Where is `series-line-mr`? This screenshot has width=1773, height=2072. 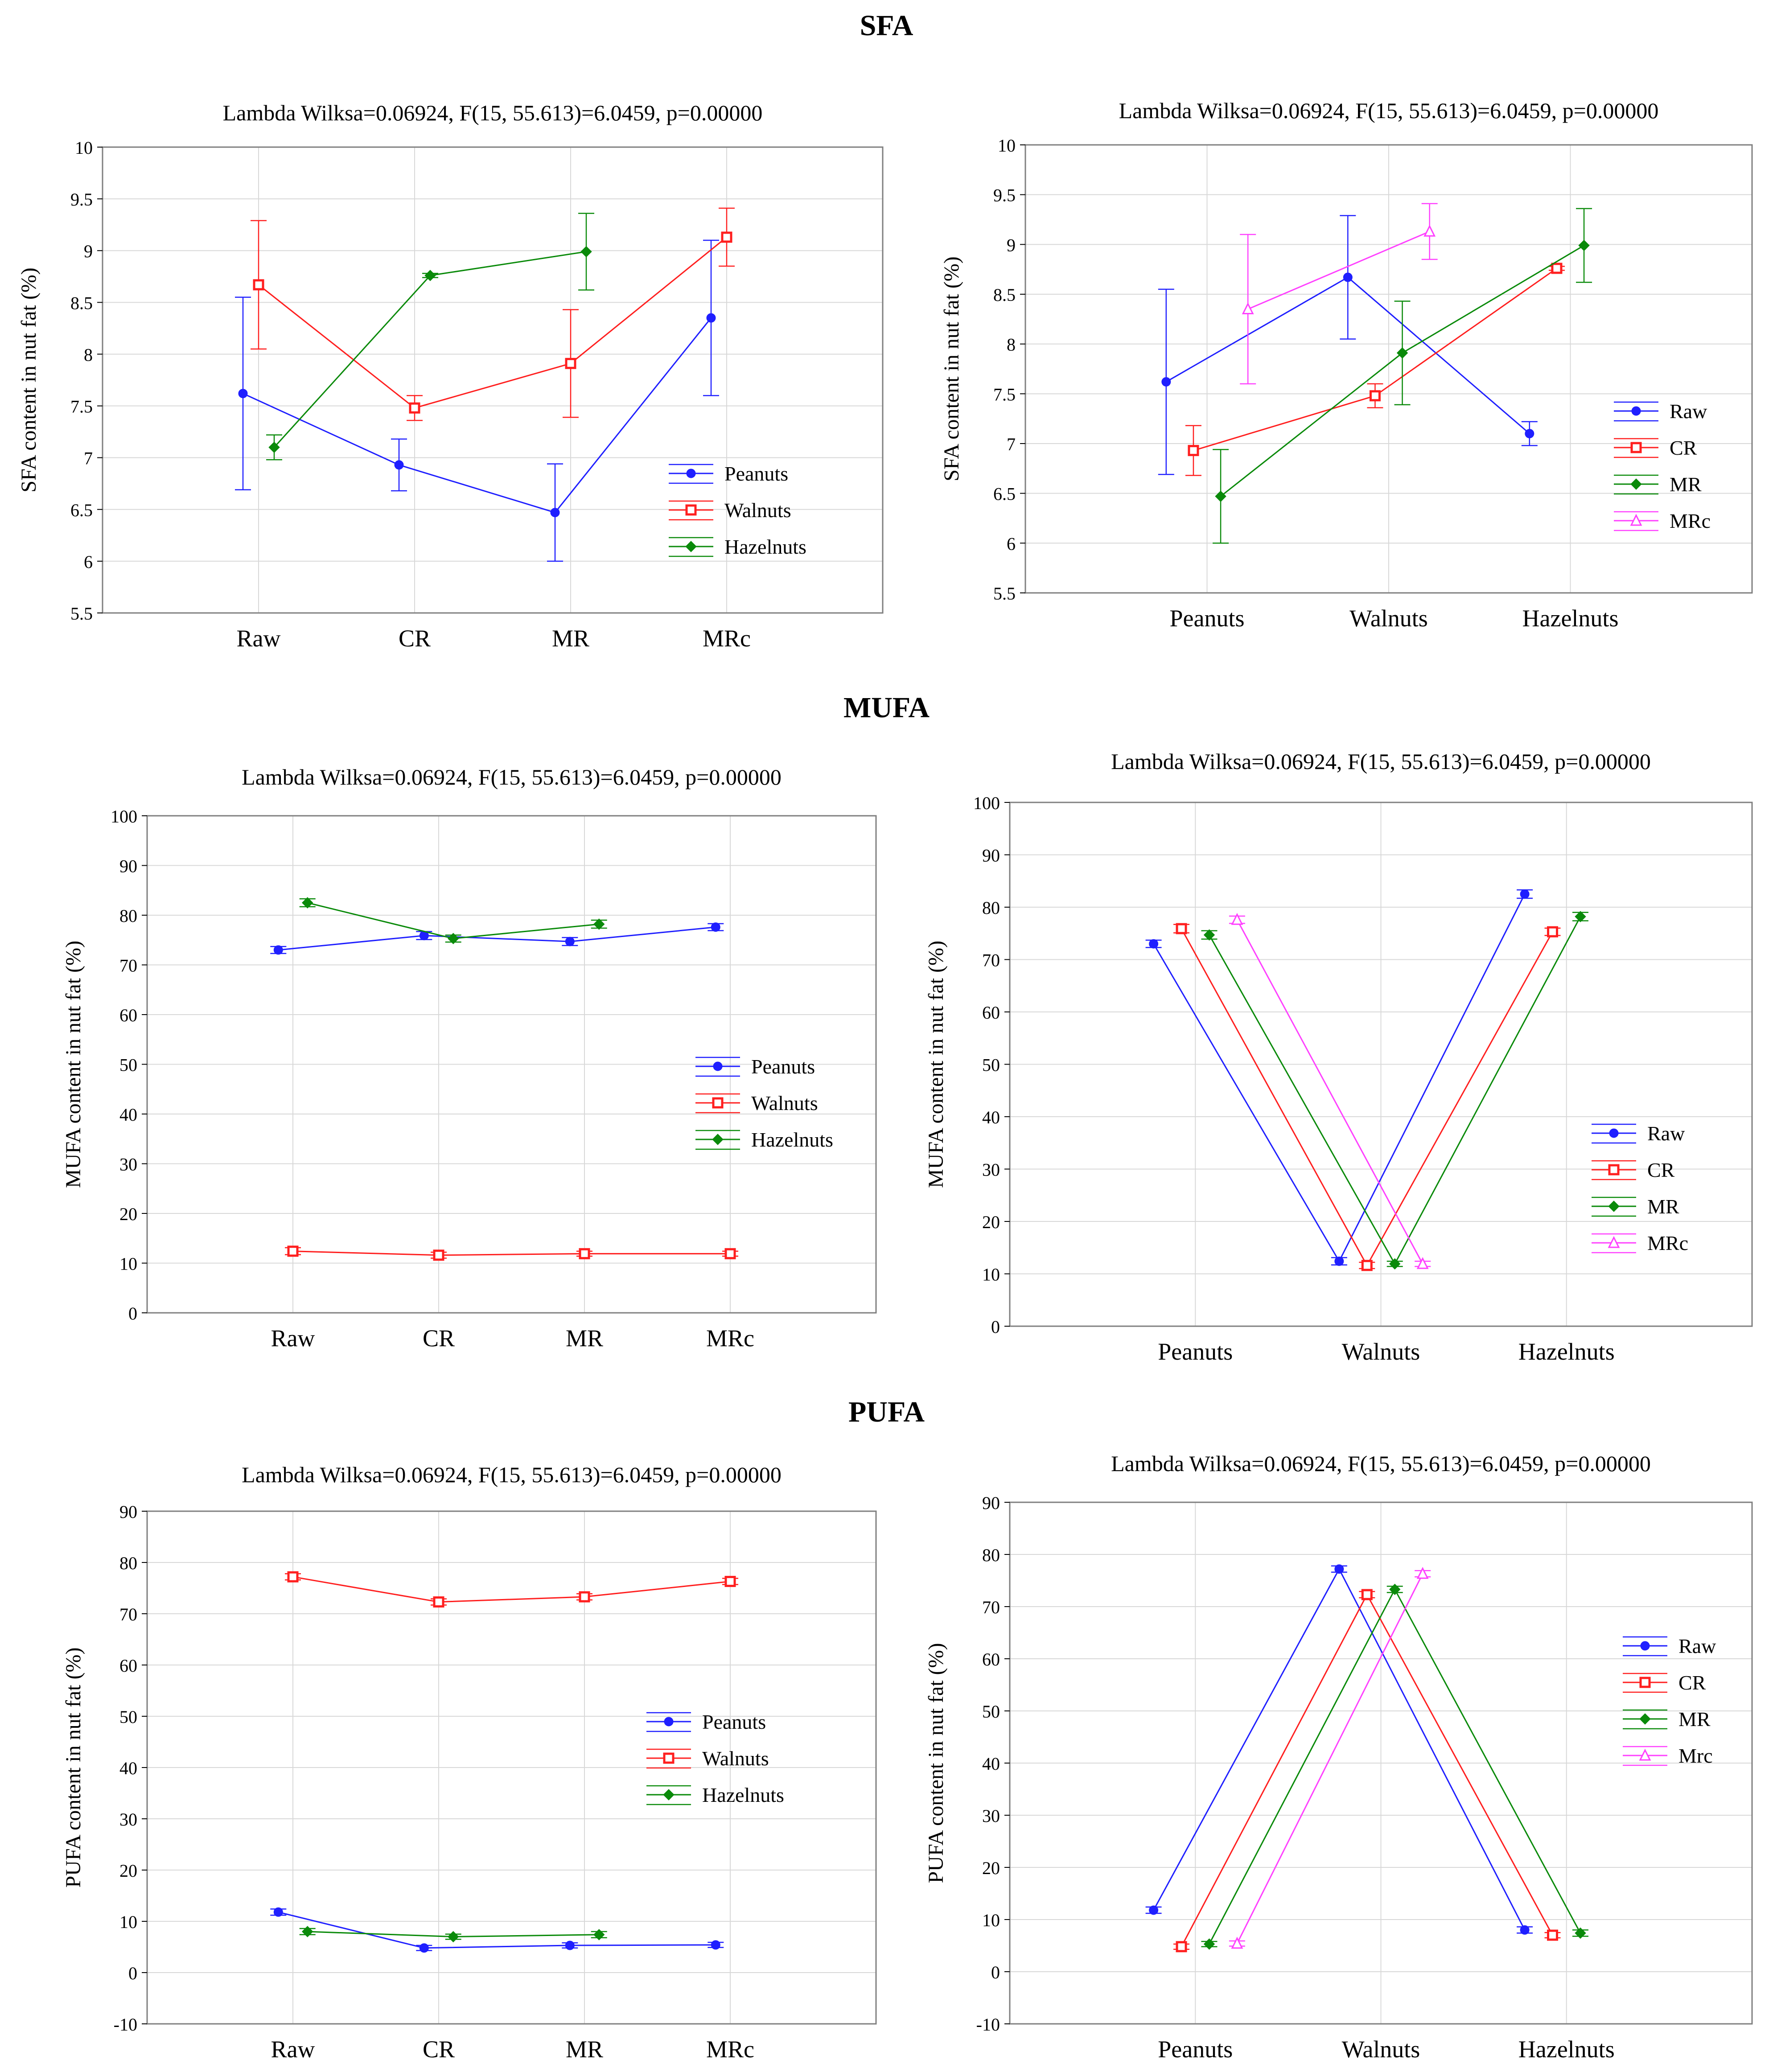
series-line-mr is located at coordinates (1395, 1767).